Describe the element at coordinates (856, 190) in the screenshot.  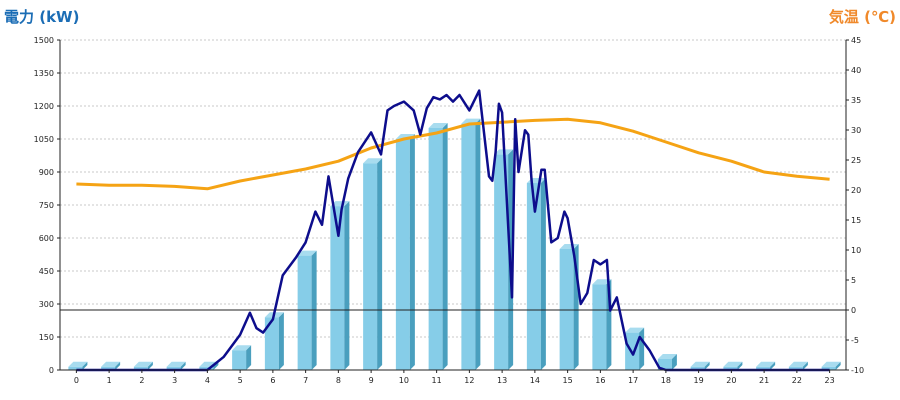
I see `right-tick-label: 20` at that location.